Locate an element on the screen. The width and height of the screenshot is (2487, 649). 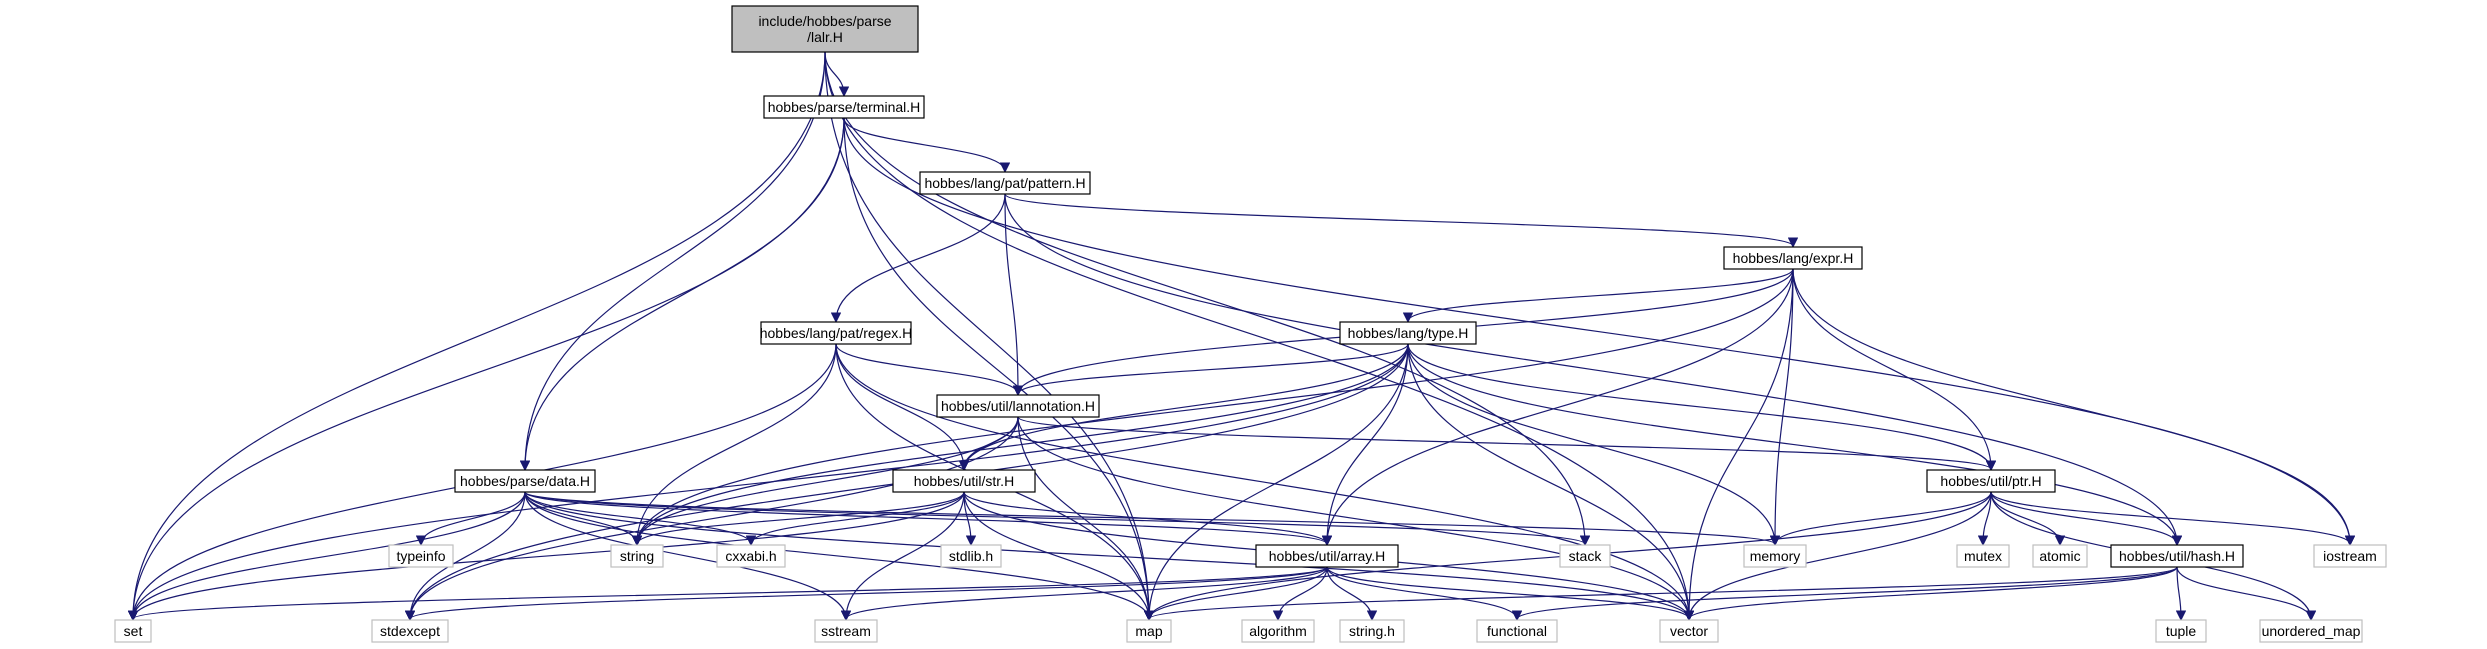
node-data-label: hobbes/parse/data.H is located at coordinates (525, 481).